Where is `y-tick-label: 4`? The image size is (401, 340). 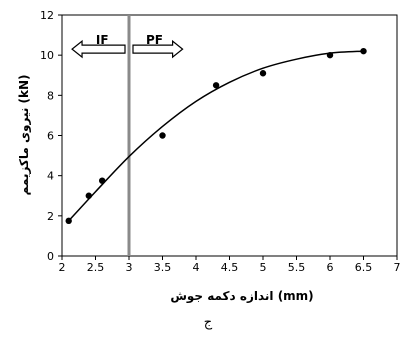
y-tick-label: 4 is located at coordinates (50, 176).